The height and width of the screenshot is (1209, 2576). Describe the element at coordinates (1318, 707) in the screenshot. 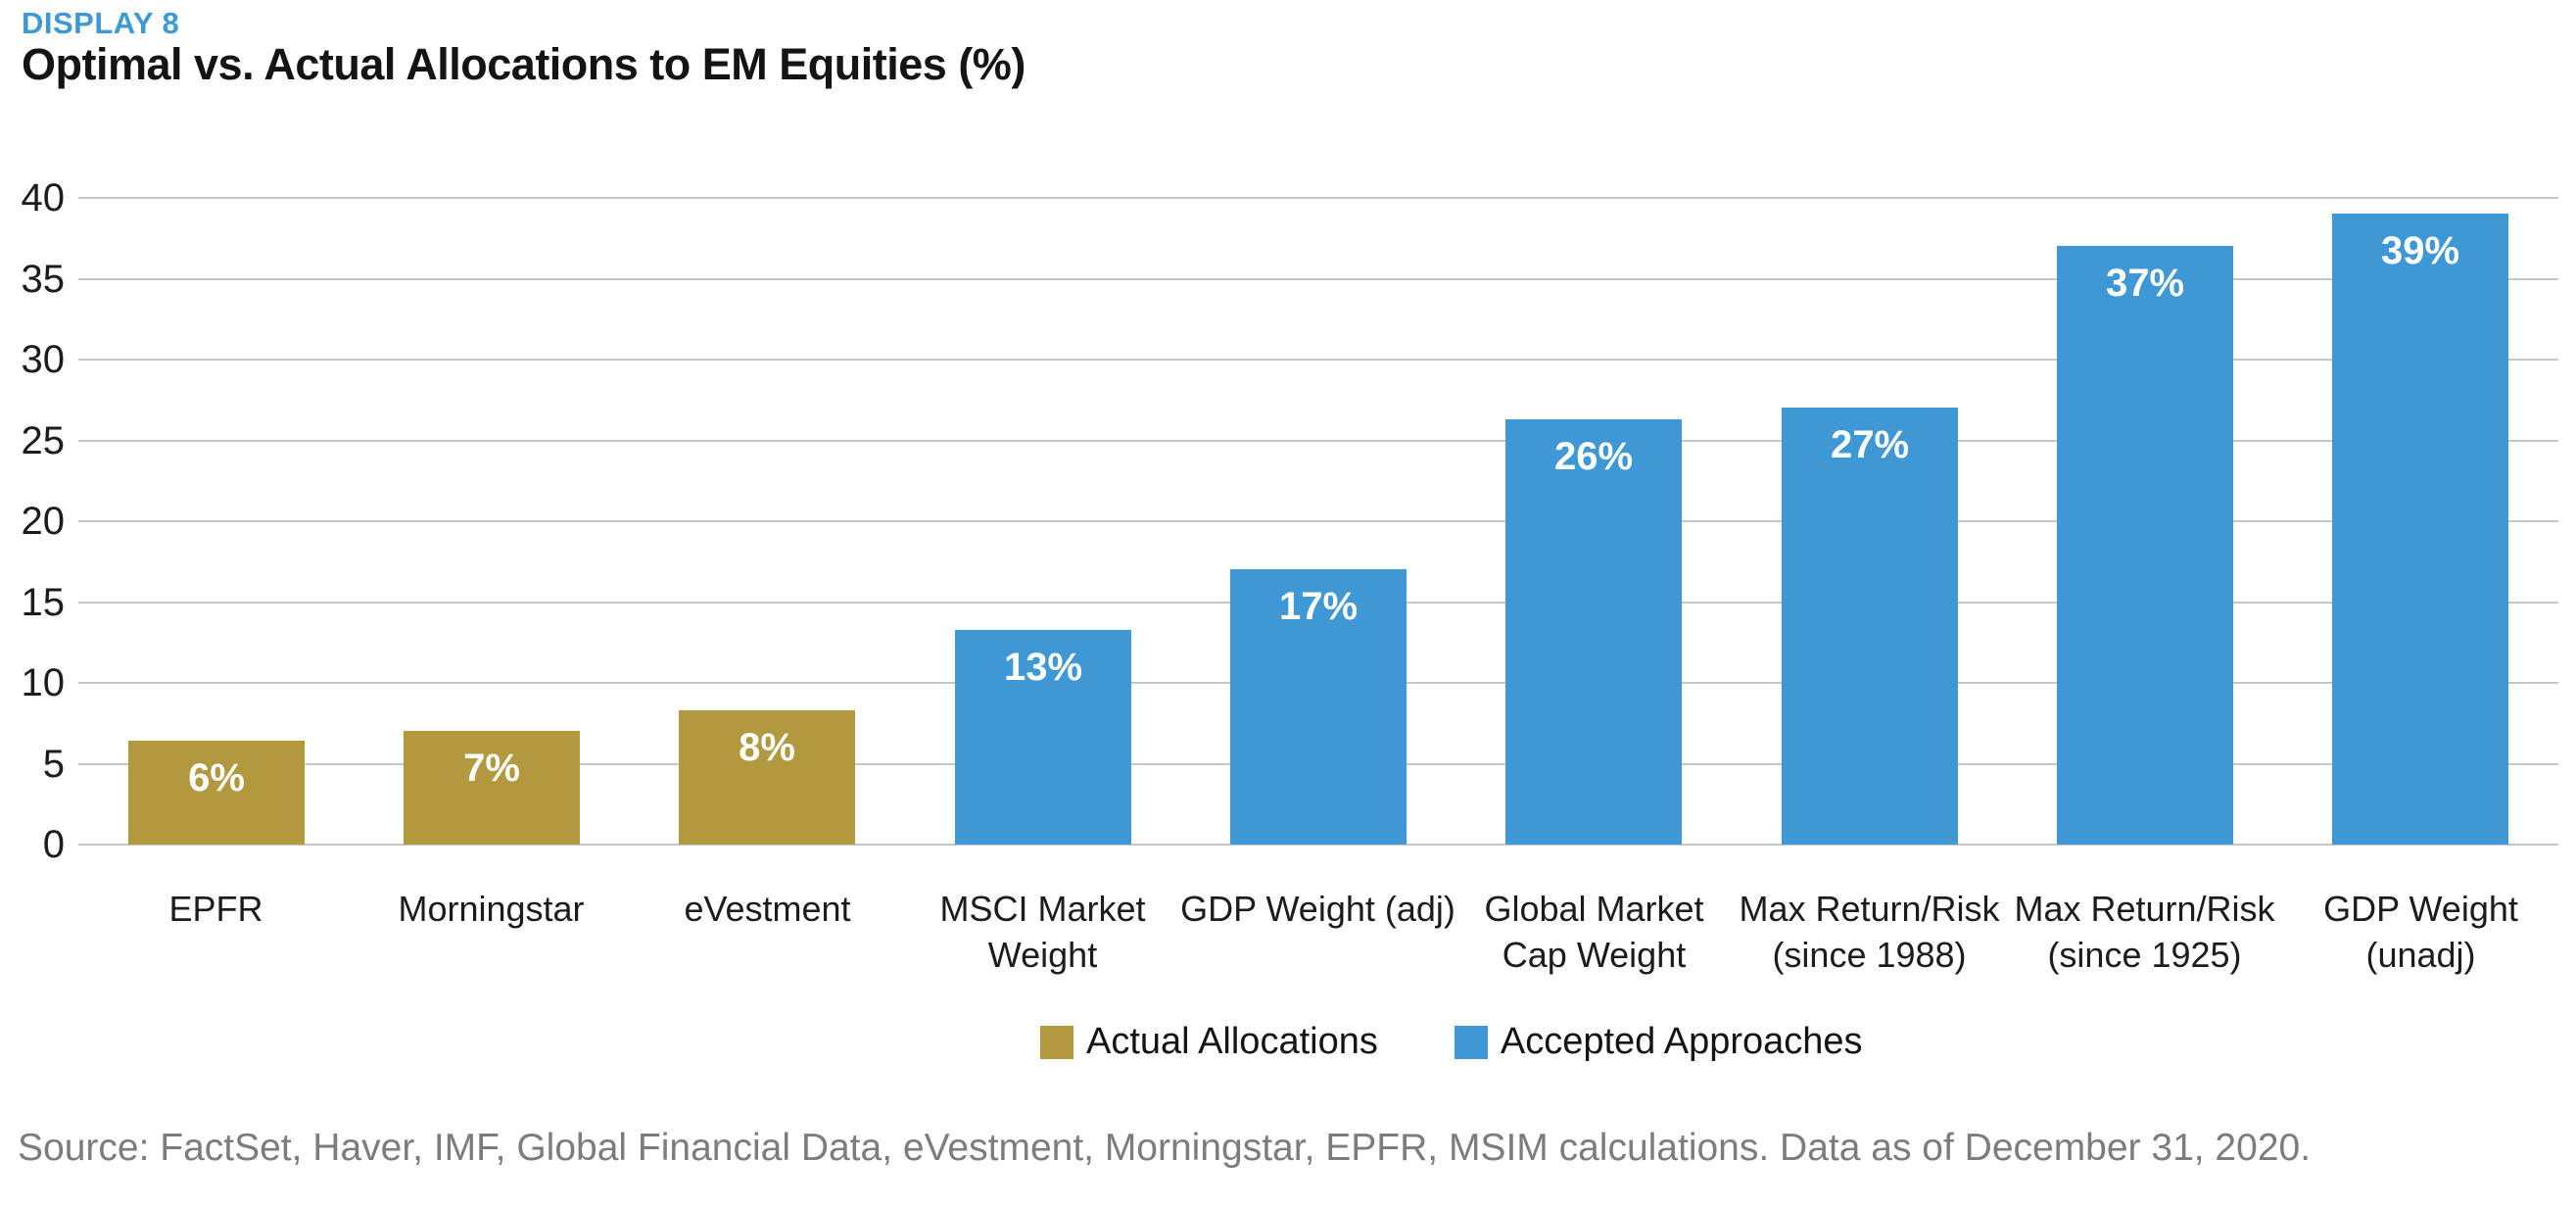

I see `bar-gdp-weight-adj-: 17%` at that location.